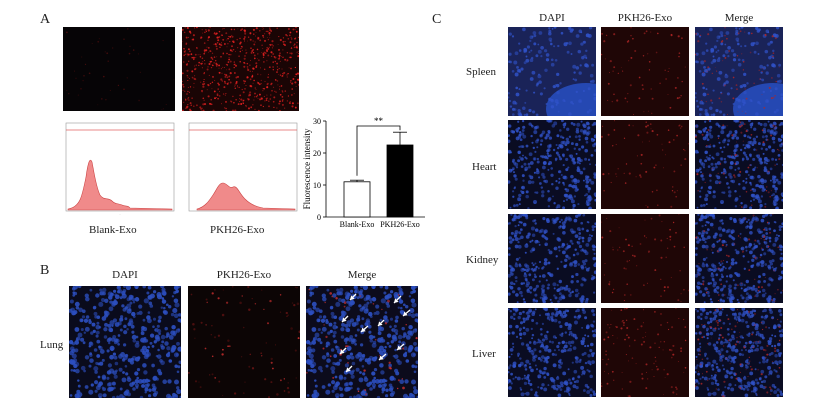 The width and height of the screenshot is (816, 405). I want to click on panel-c-row-spleen: Spleen, so click(481, 72).